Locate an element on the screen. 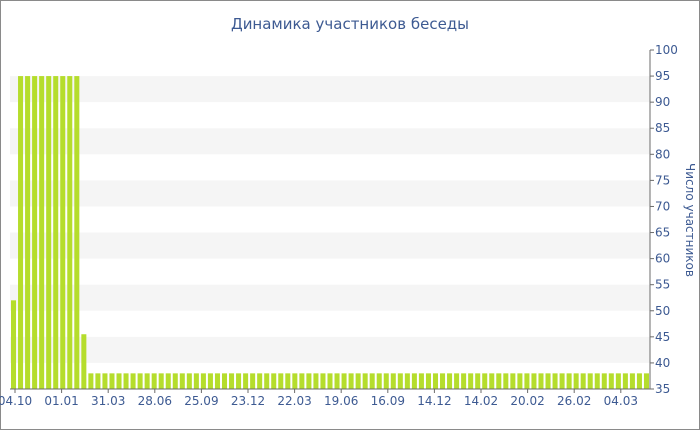  y-tick-label: 50 is located at coordinates (662, 311).